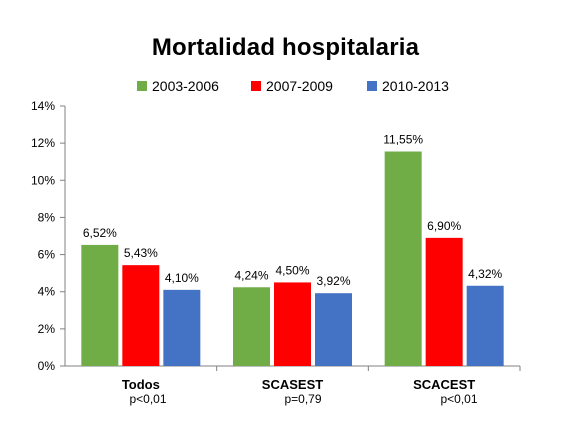 The width and height of the screenshot is (571, 429). Describe the element at coordinates (148, 399) in the screenshot. I see `category-sublabel-todos: p<0,01` at that location.